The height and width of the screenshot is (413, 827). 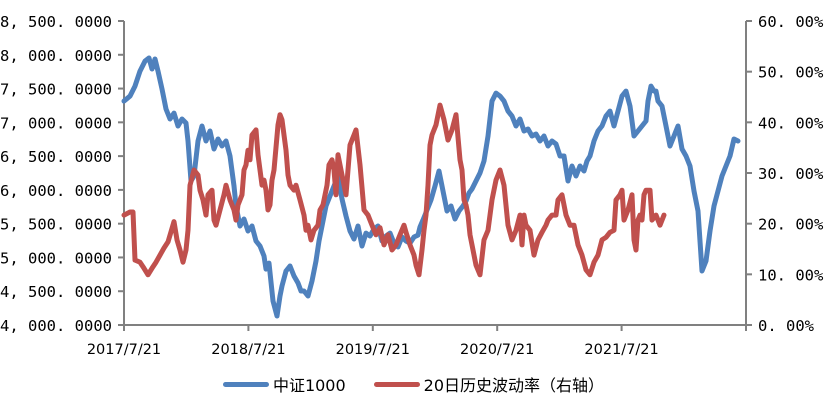 I want to click on left-tick-label: 4, 500. 0000, so click(x=56, y=292).